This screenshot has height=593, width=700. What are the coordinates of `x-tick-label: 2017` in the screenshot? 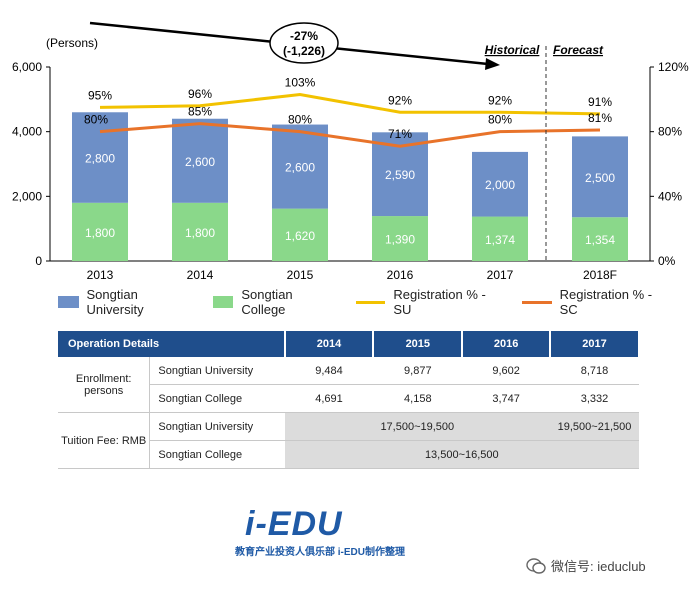 It's located at (500, 275).